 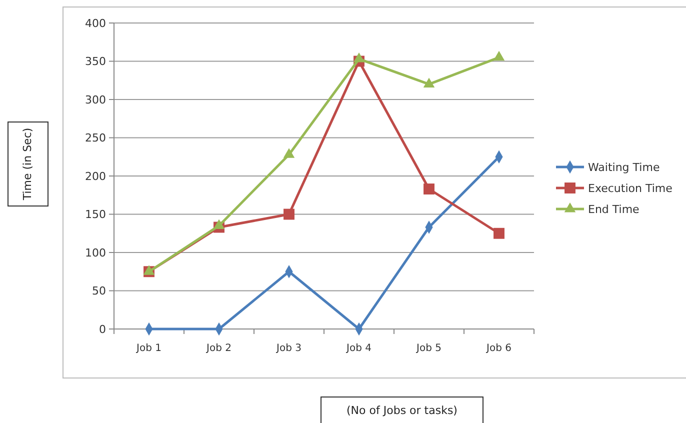 What do you see at coordinates (95, 99) in the screenshot?
I see `y-tick-label: 300` at bounding box center [95, 99].